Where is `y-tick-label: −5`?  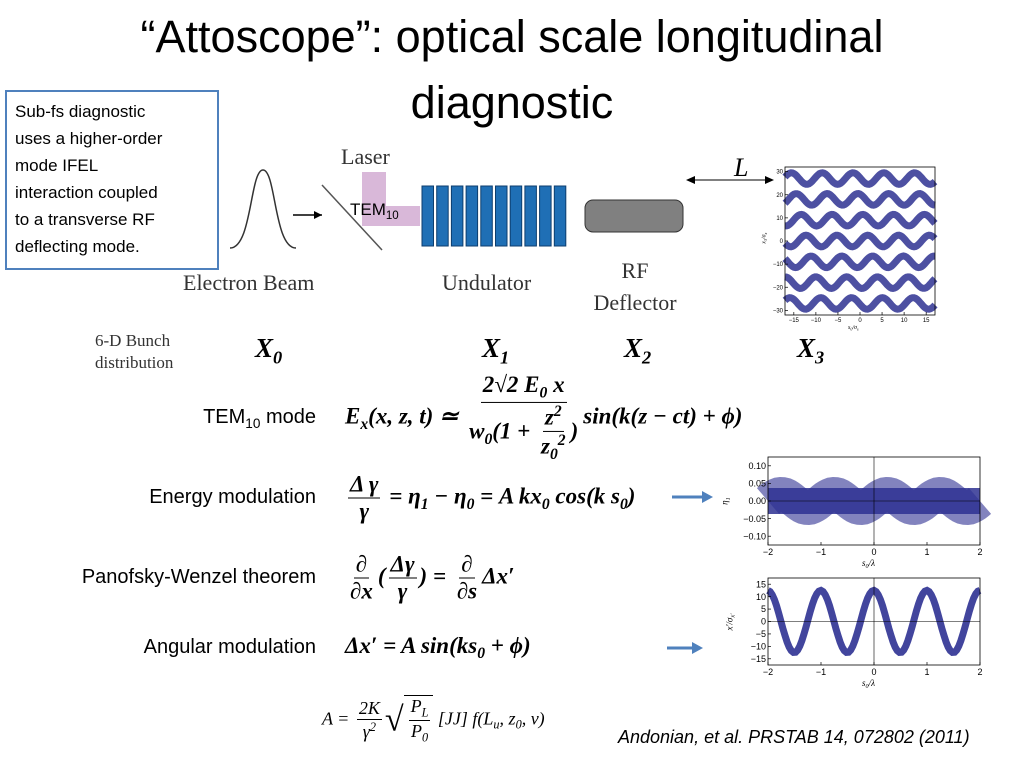
y-tick-label: −5 is located at coordinates (761, 634).